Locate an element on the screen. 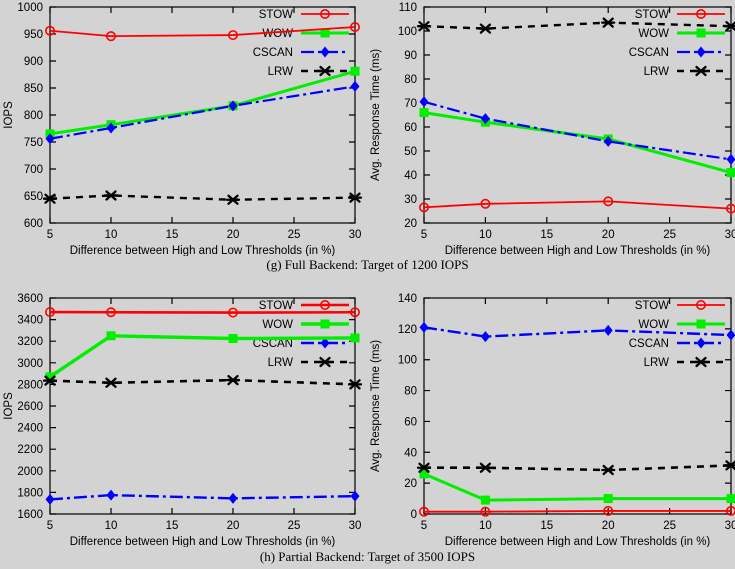 This screenshot has width=735, height=569. y-tick-label: 600 is located at coordinates (33, 224).